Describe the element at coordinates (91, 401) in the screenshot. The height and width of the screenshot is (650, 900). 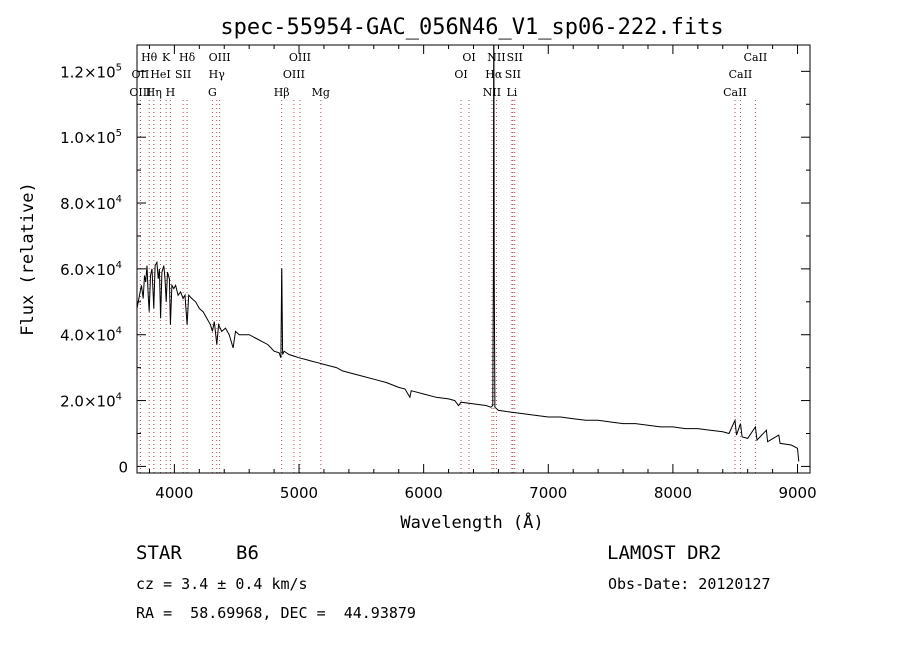
I see `y-tick-label: 2.0×104` at that location.